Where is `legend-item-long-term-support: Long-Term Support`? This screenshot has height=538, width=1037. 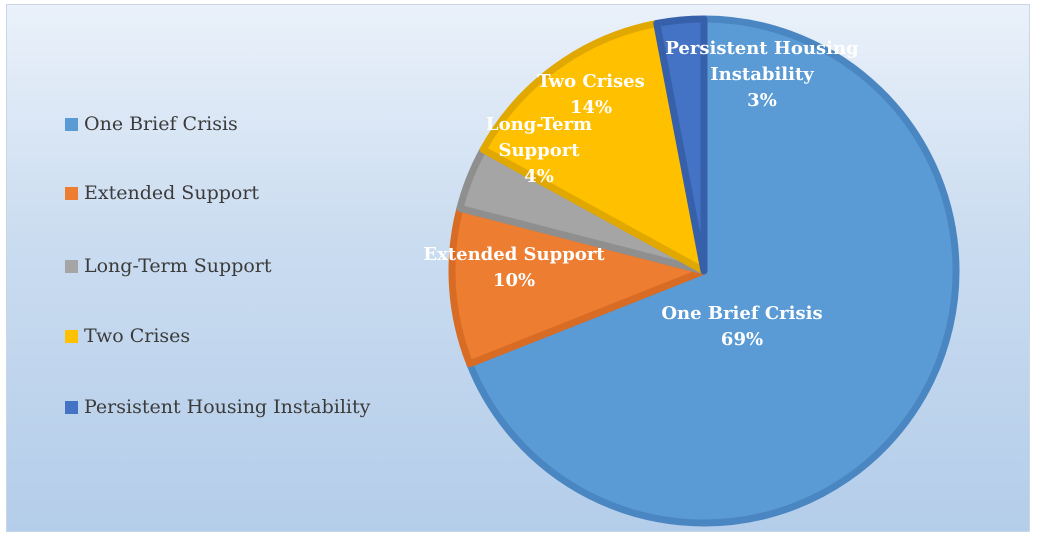
legend-item-long-term-support: Long-Term Support is located at coordinates (168, 266).